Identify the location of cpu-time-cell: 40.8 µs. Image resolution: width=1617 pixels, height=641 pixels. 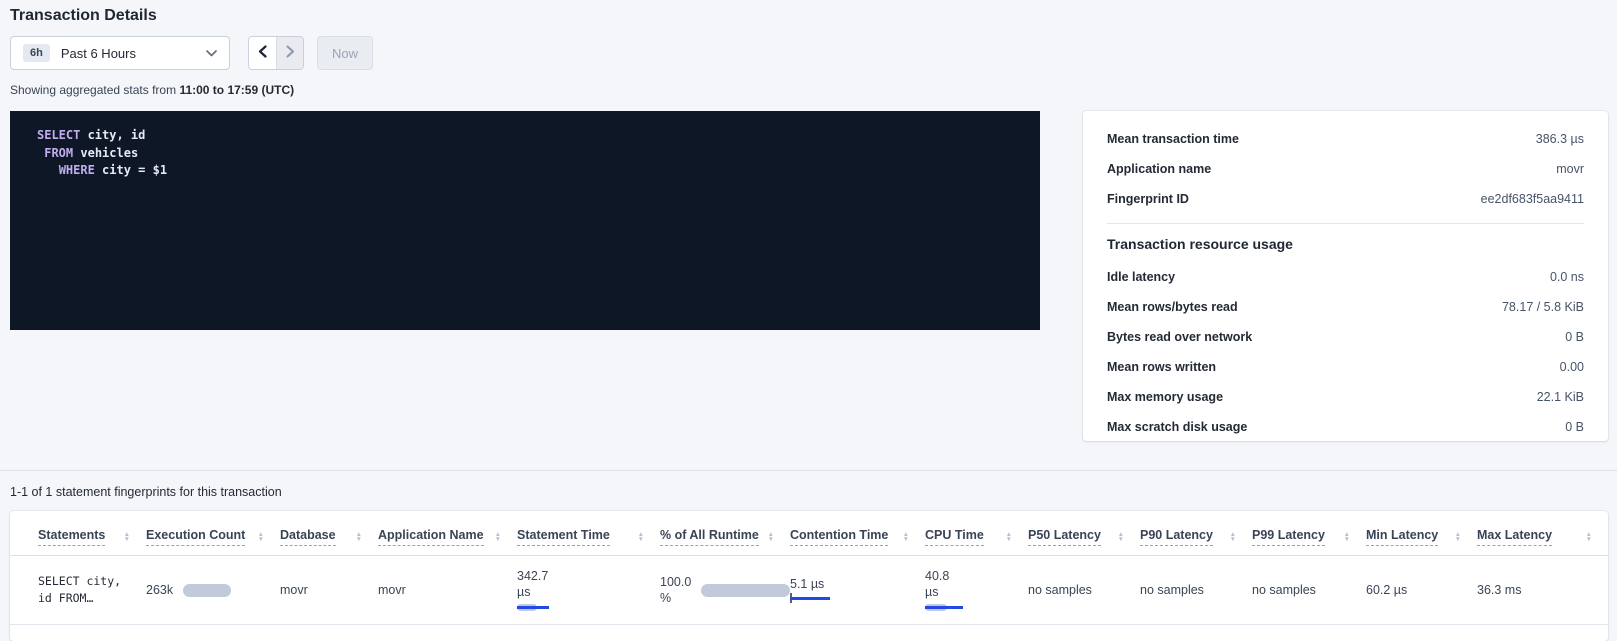
(976, 590).